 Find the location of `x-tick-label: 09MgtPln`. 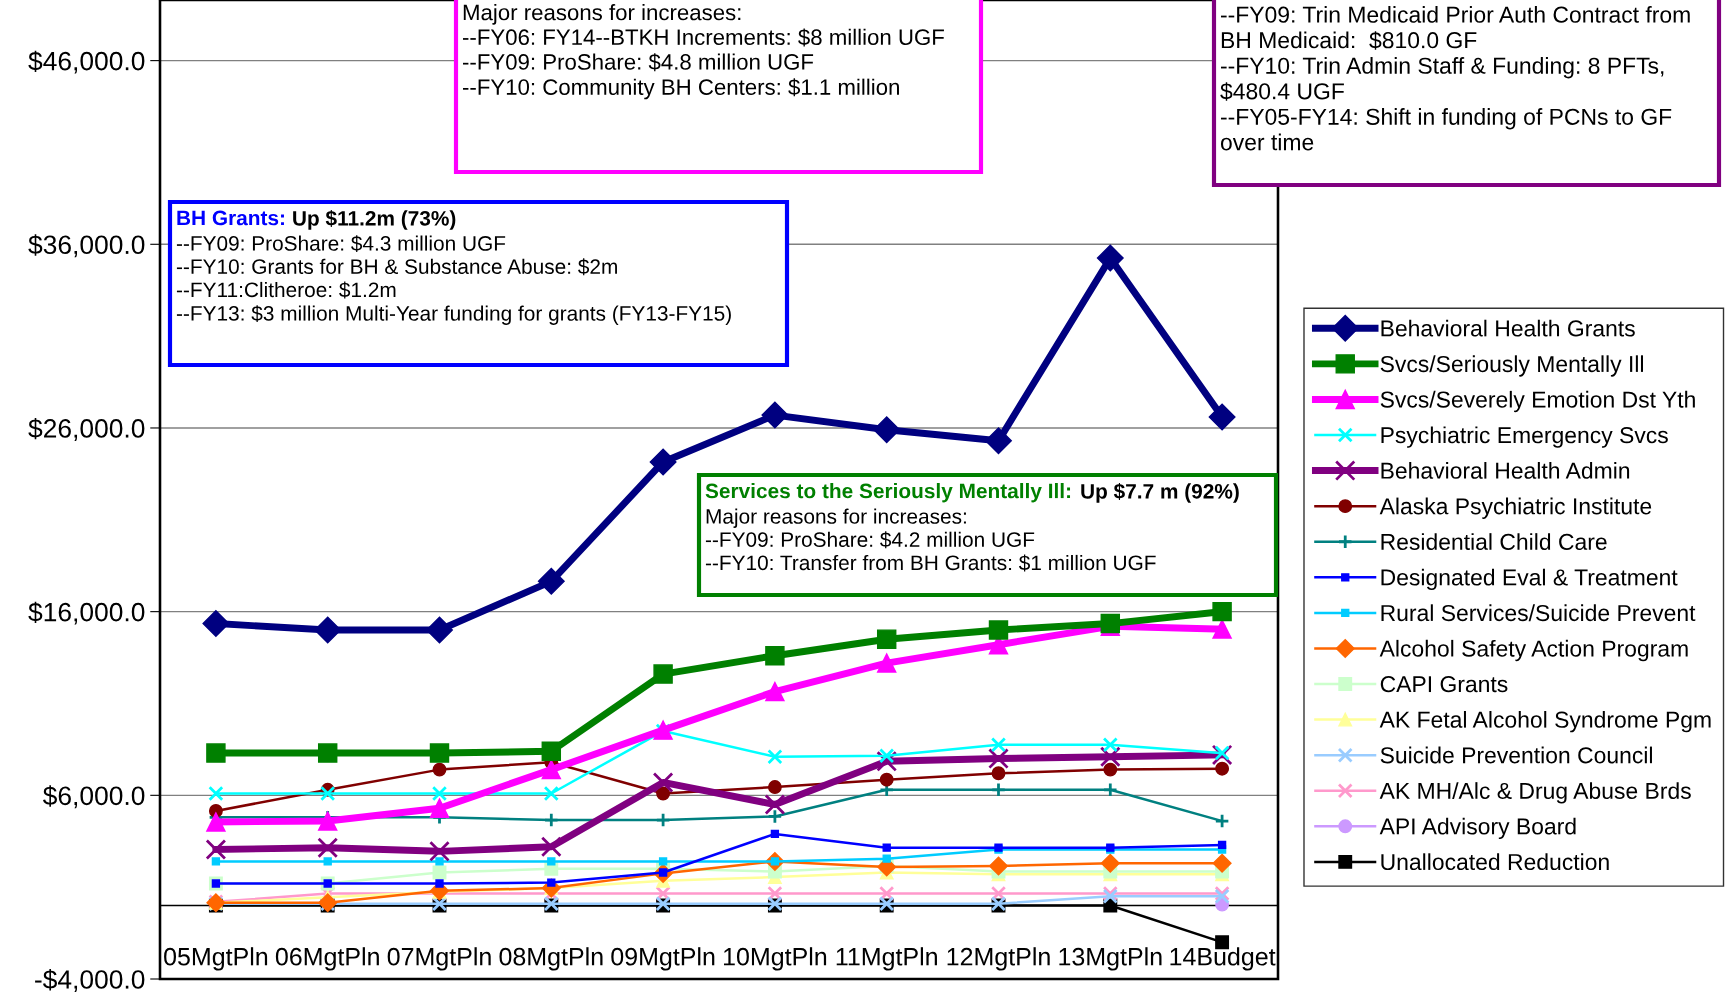

x-tick-label: 09MgtPln is located at coordinates (663, 959).